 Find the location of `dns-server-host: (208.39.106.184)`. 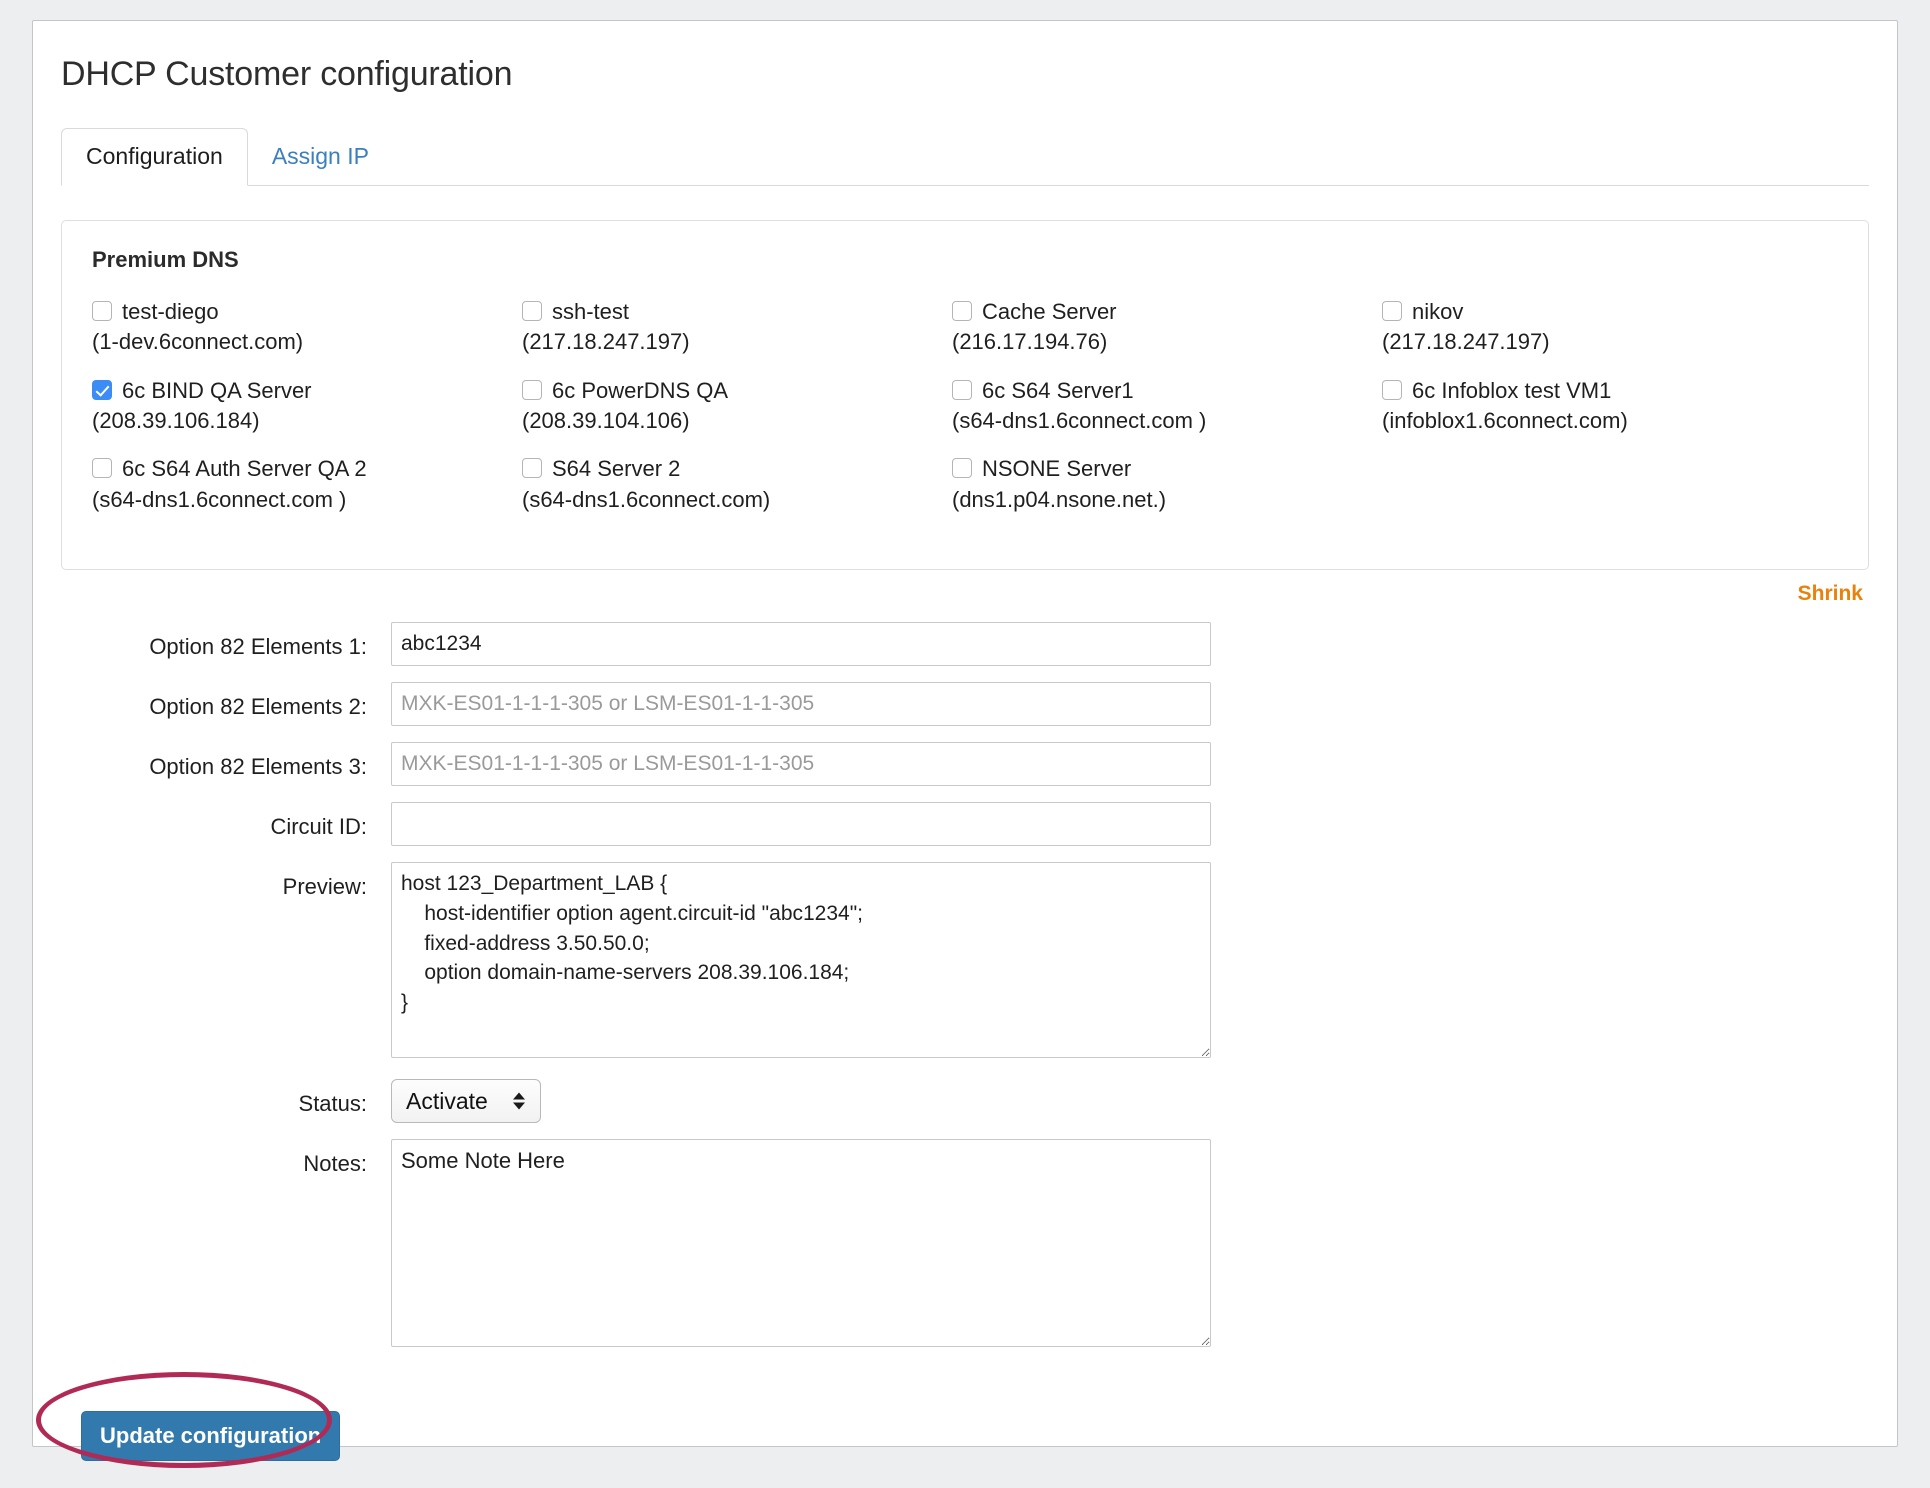

dns-server-host: (208.39.106.184) is located at coordinates (176, 421).